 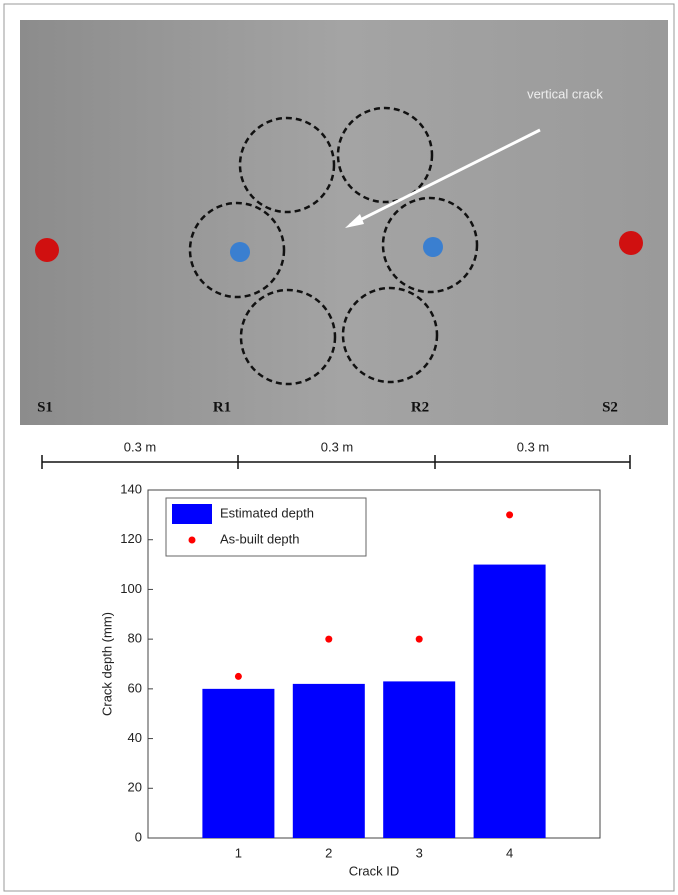 What do you see at coordinates (135, 787) in the screenshot?
I see `y-tick-label: 20` at bounding box center [135, 787].